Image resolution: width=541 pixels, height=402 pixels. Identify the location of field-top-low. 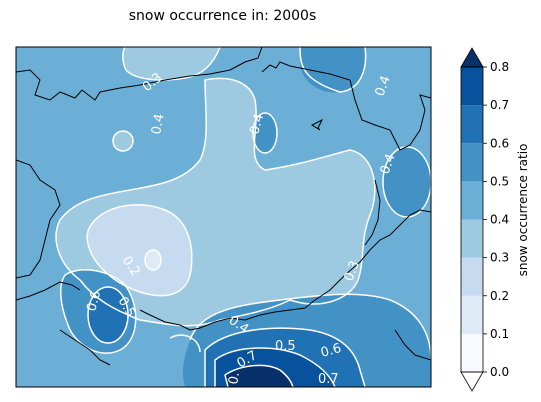
(171, 63).